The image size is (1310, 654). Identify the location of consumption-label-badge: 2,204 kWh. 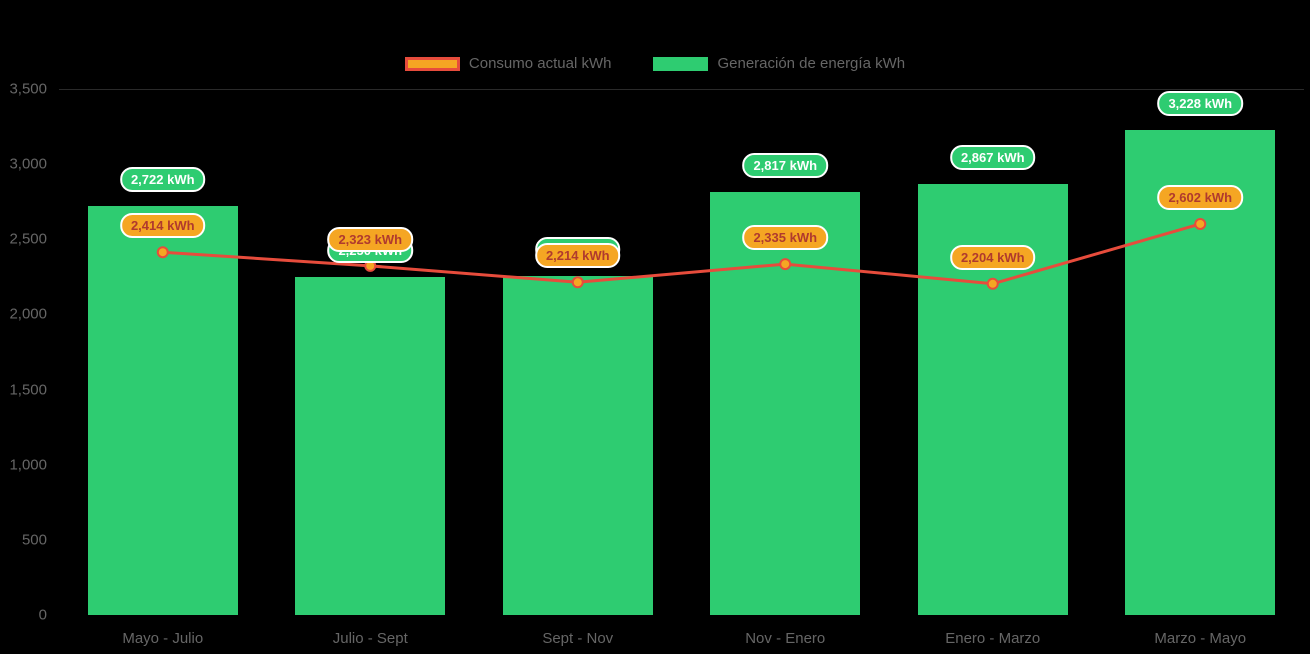
(992, 257).